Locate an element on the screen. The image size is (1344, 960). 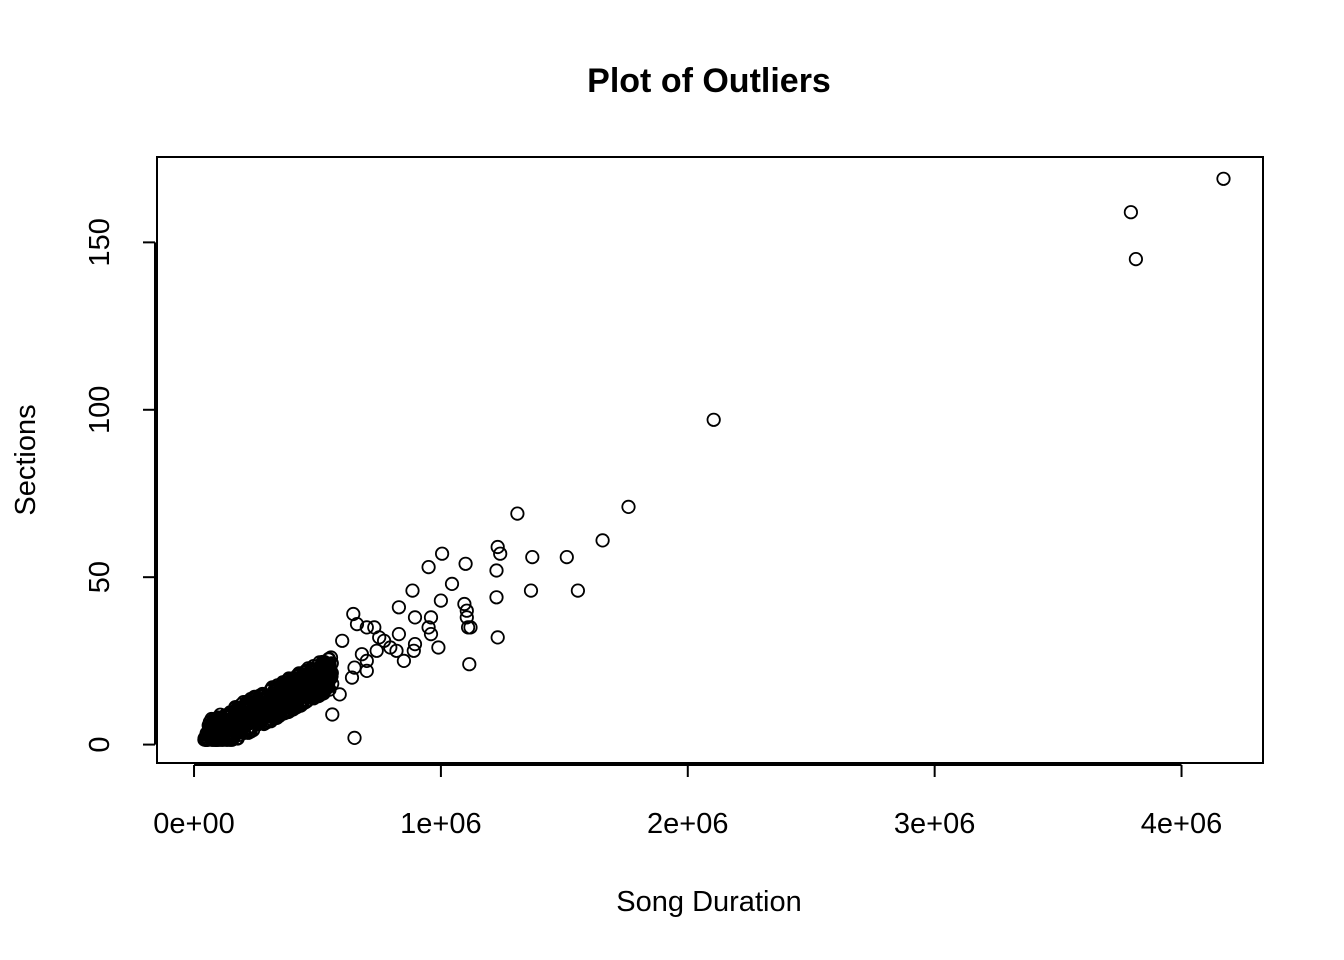
y-tick-label: 0 is located at coordinates (100, 745).